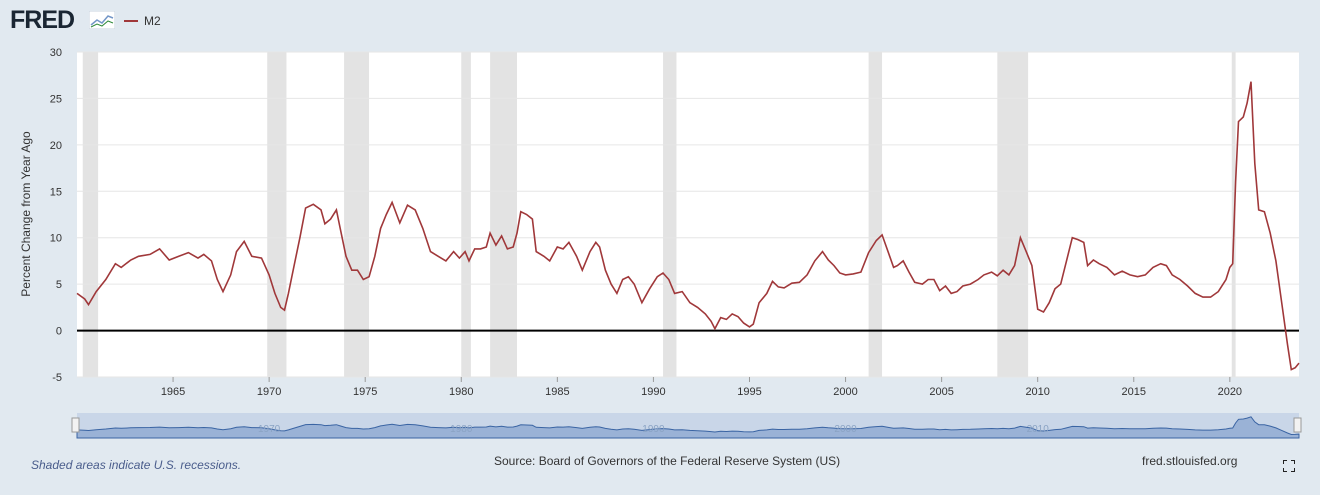 This screenshot has height=495, width=1320. What do you see at coordinates (845, 429) in the screenshot?
I see `navigator-tick-2000: 2000` at bounding box center [845, 429].